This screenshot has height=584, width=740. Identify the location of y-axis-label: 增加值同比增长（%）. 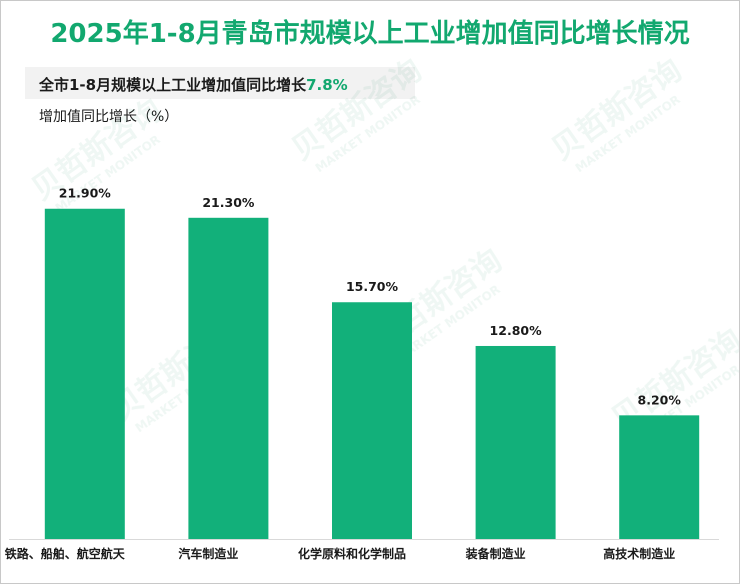
(109, 117).